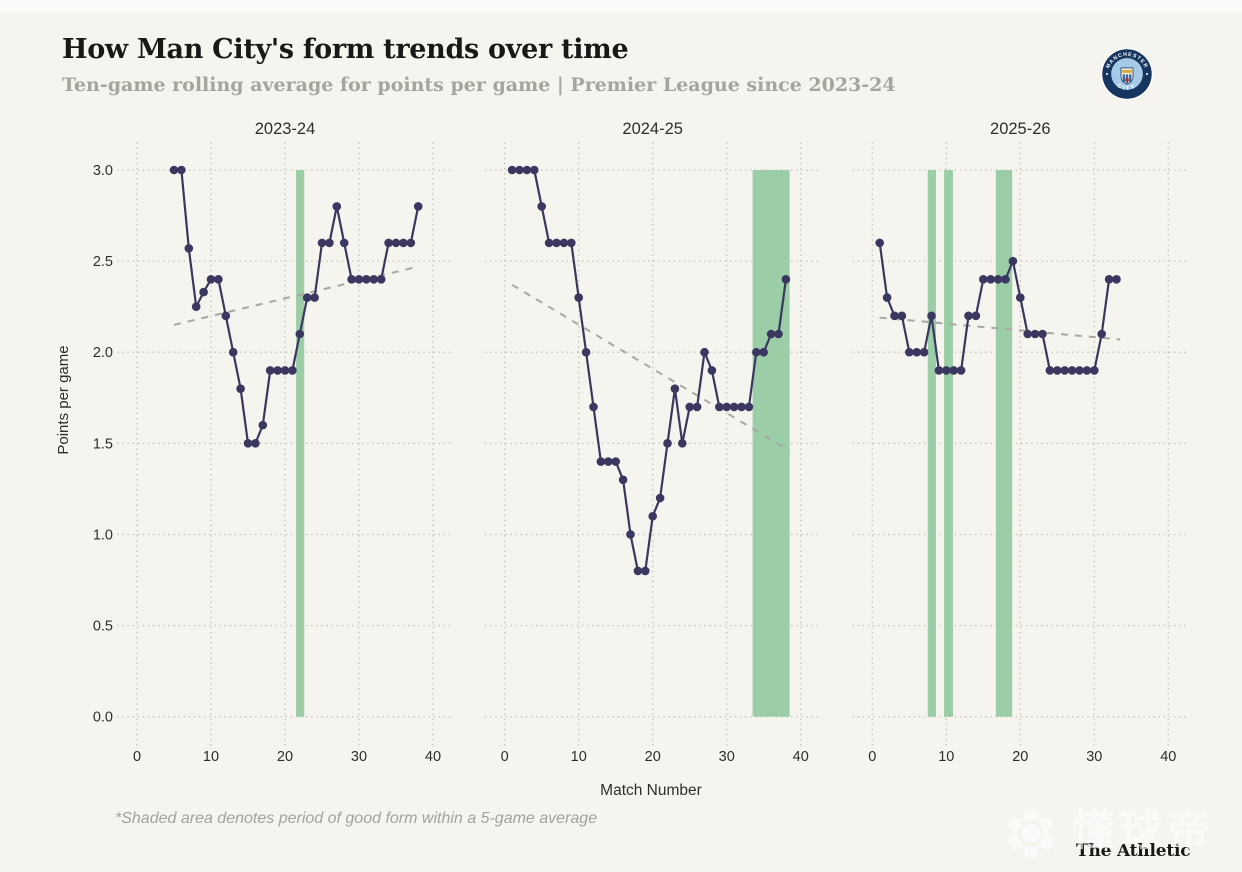  Describe the element at coordinates (1020, 129) in the screenshot. I see `panel-title: 2025-26` at that location.